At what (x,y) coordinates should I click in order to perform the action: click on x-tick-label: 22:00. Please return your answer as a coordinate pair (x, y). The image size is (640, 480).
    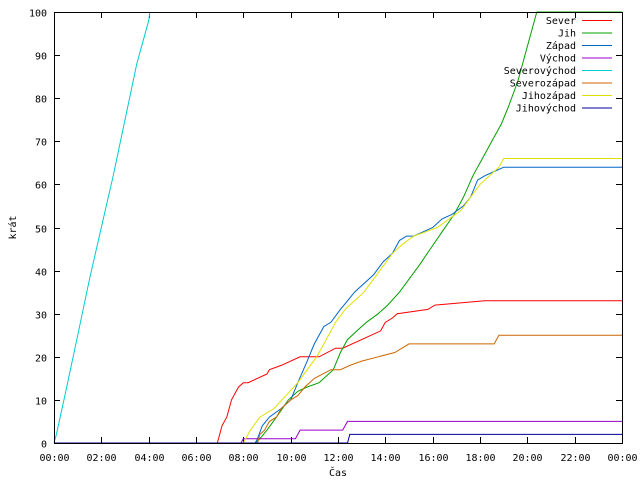
    Looking at the image, I should click on (575, 458).